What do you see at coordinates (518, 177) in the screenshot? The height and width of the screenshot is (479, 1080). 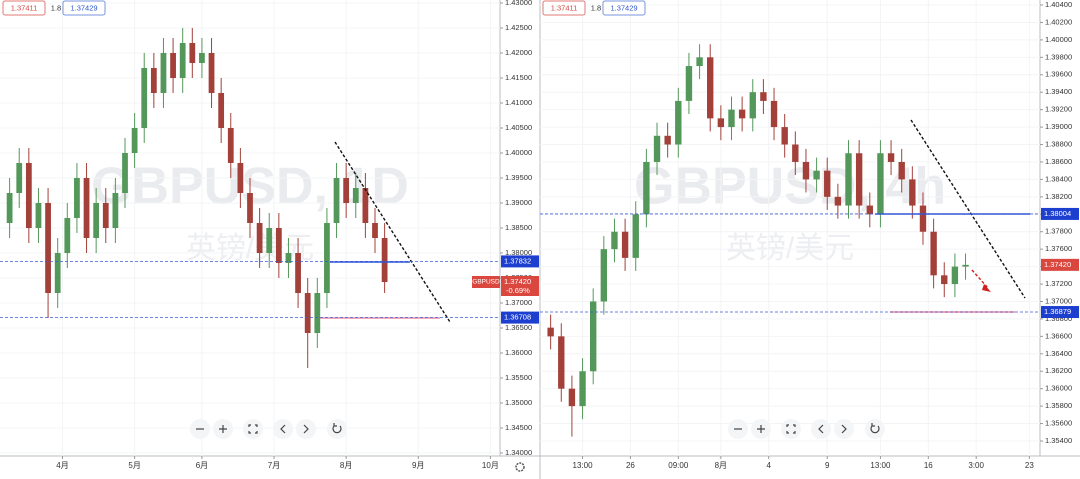 I see `y-tick-label: 1.39500` at bounding box center [518, 177].